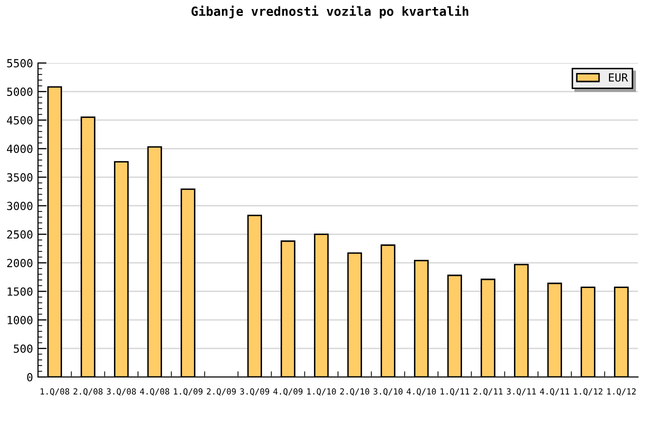  What do you see at coordinates (19, 234) in the screenshot?
I see `y-tick-label: 2500` at bounding box center [19, 234].